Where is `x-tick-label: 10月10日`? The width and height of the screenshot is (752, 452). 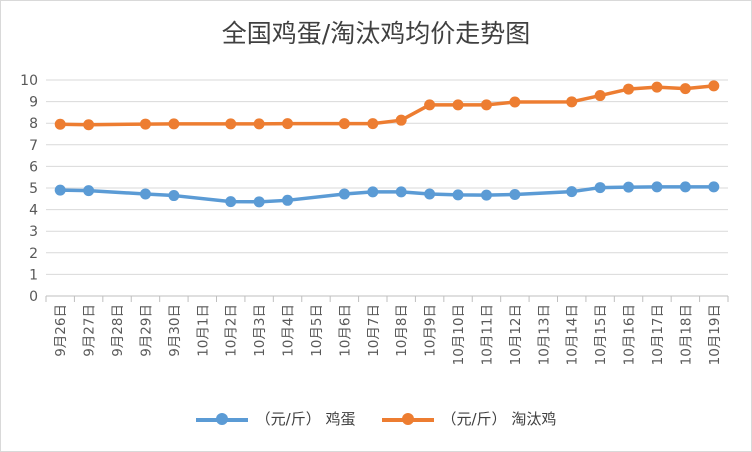
x-tick-label: 10月10日 is located at coordinates (459, 334).